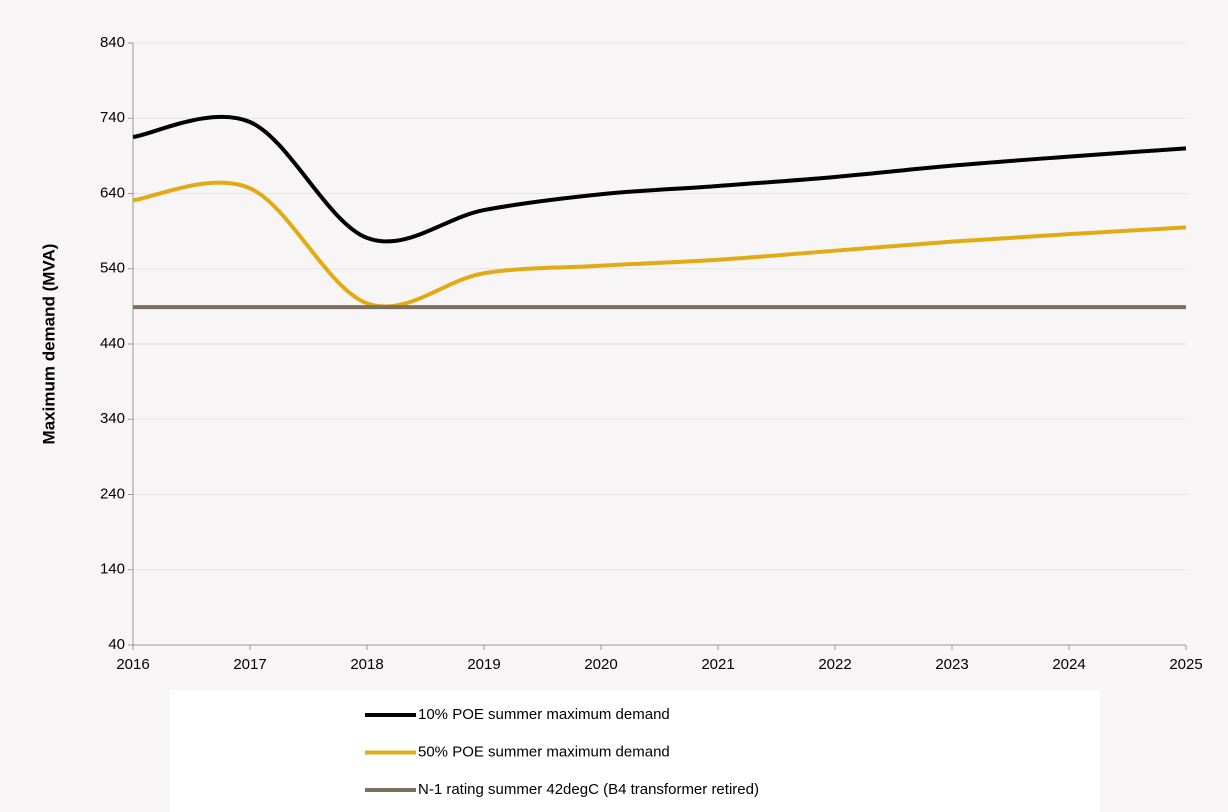 This screenshot has width=1228, height=812. I want to click on legend-box, so click(635, 751).